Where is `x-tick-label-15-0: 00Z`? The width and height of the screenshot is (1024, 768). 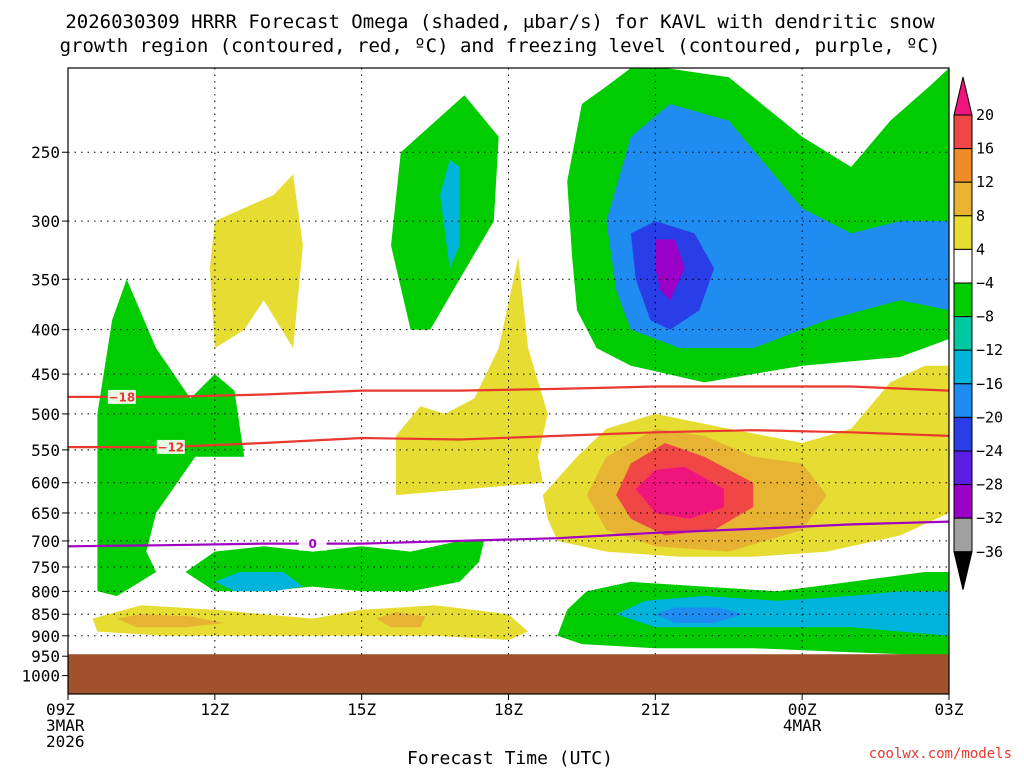
x-tick-label-15-0: 00Z is located at coordinates (802, 709).